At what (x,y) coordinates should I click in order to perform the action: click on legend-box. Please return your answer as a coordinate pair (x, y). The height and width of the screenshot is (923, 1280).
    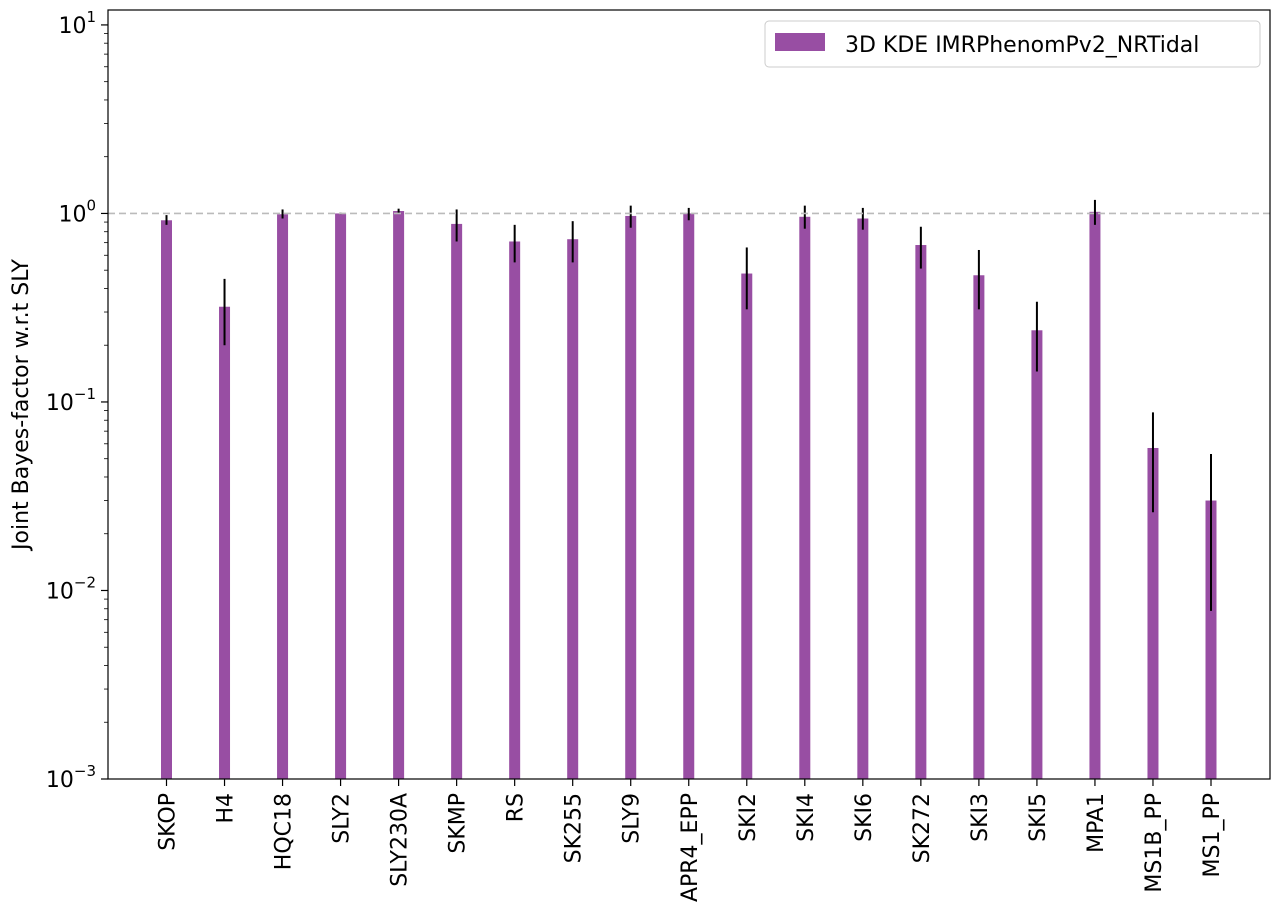
    Looking at the image, I should click on (1012, 44).